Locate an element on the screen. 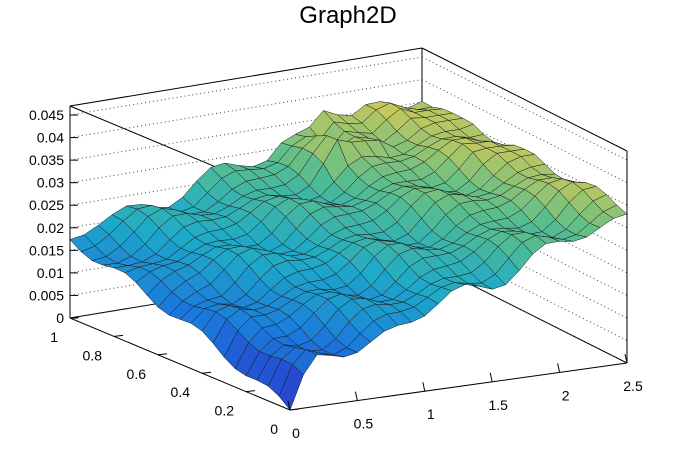 Image resolution: width=696 pixels, height=472 pixels. x-tick-label: 0 is located at coordinates (296, 433).